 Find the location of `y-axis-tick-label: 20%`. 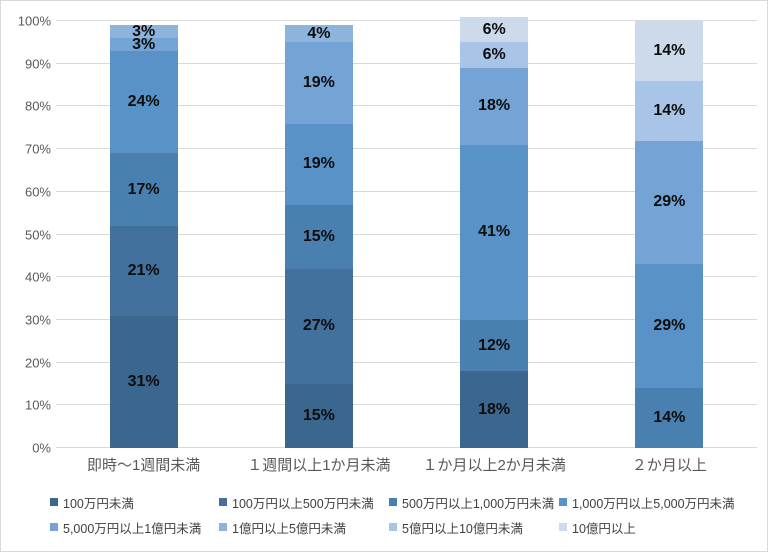

y-axis-tick-label: 20% is located at coordinates (37, 363).